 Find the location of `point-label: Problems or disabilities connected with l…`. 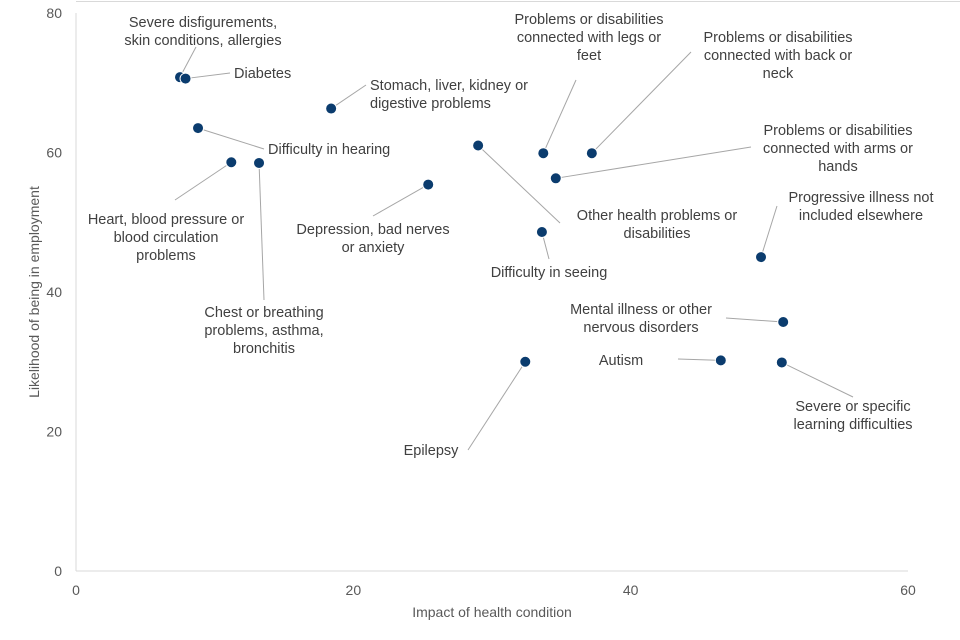

point-label: Problems or disabilities connected with l… is located at coordinates (588, 38).